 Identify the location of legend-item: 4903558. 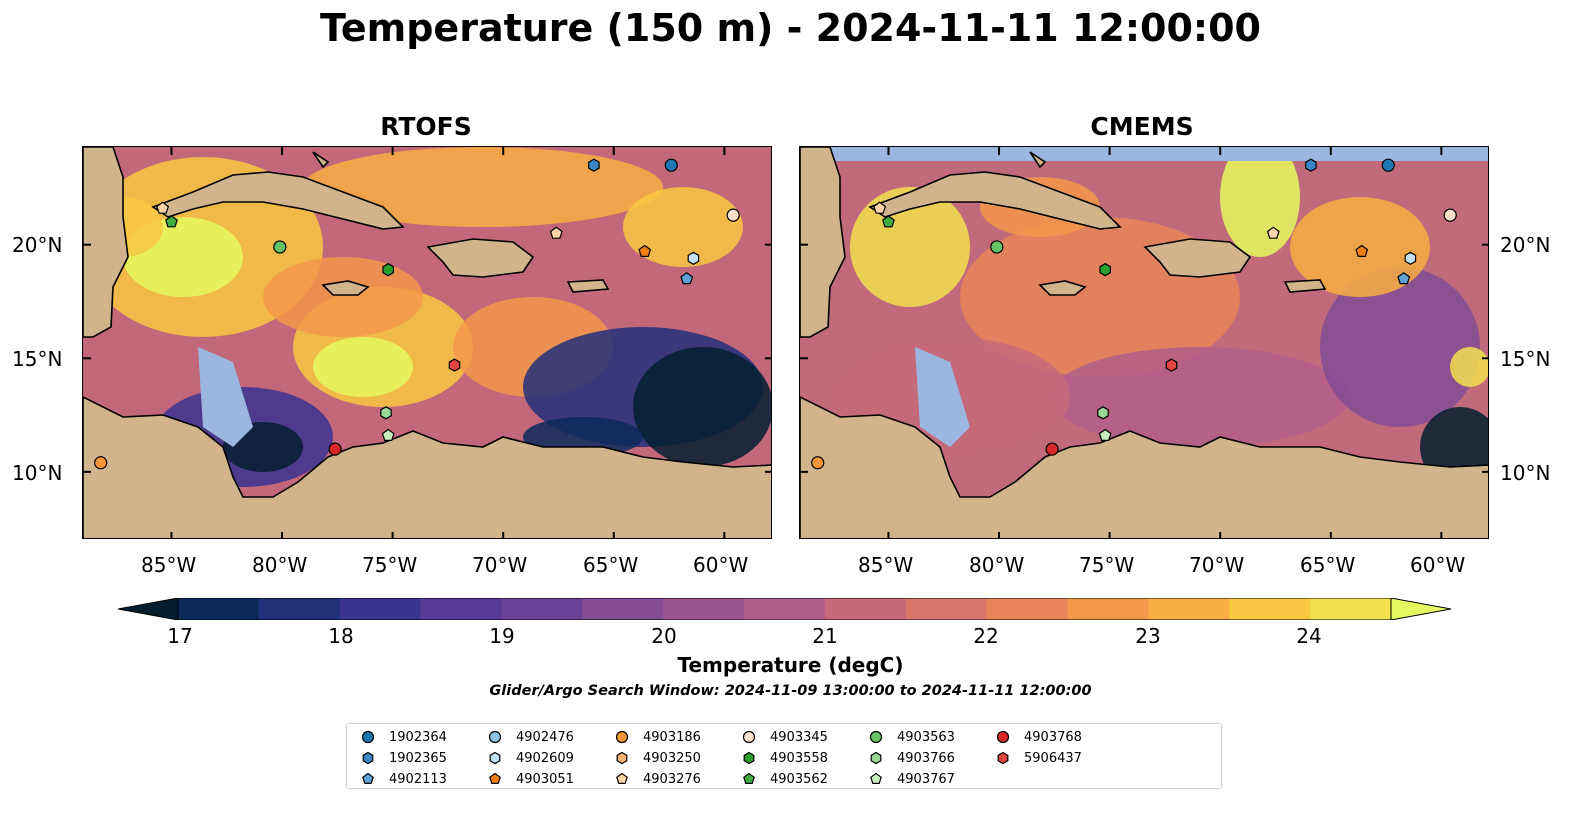
(785, 758).